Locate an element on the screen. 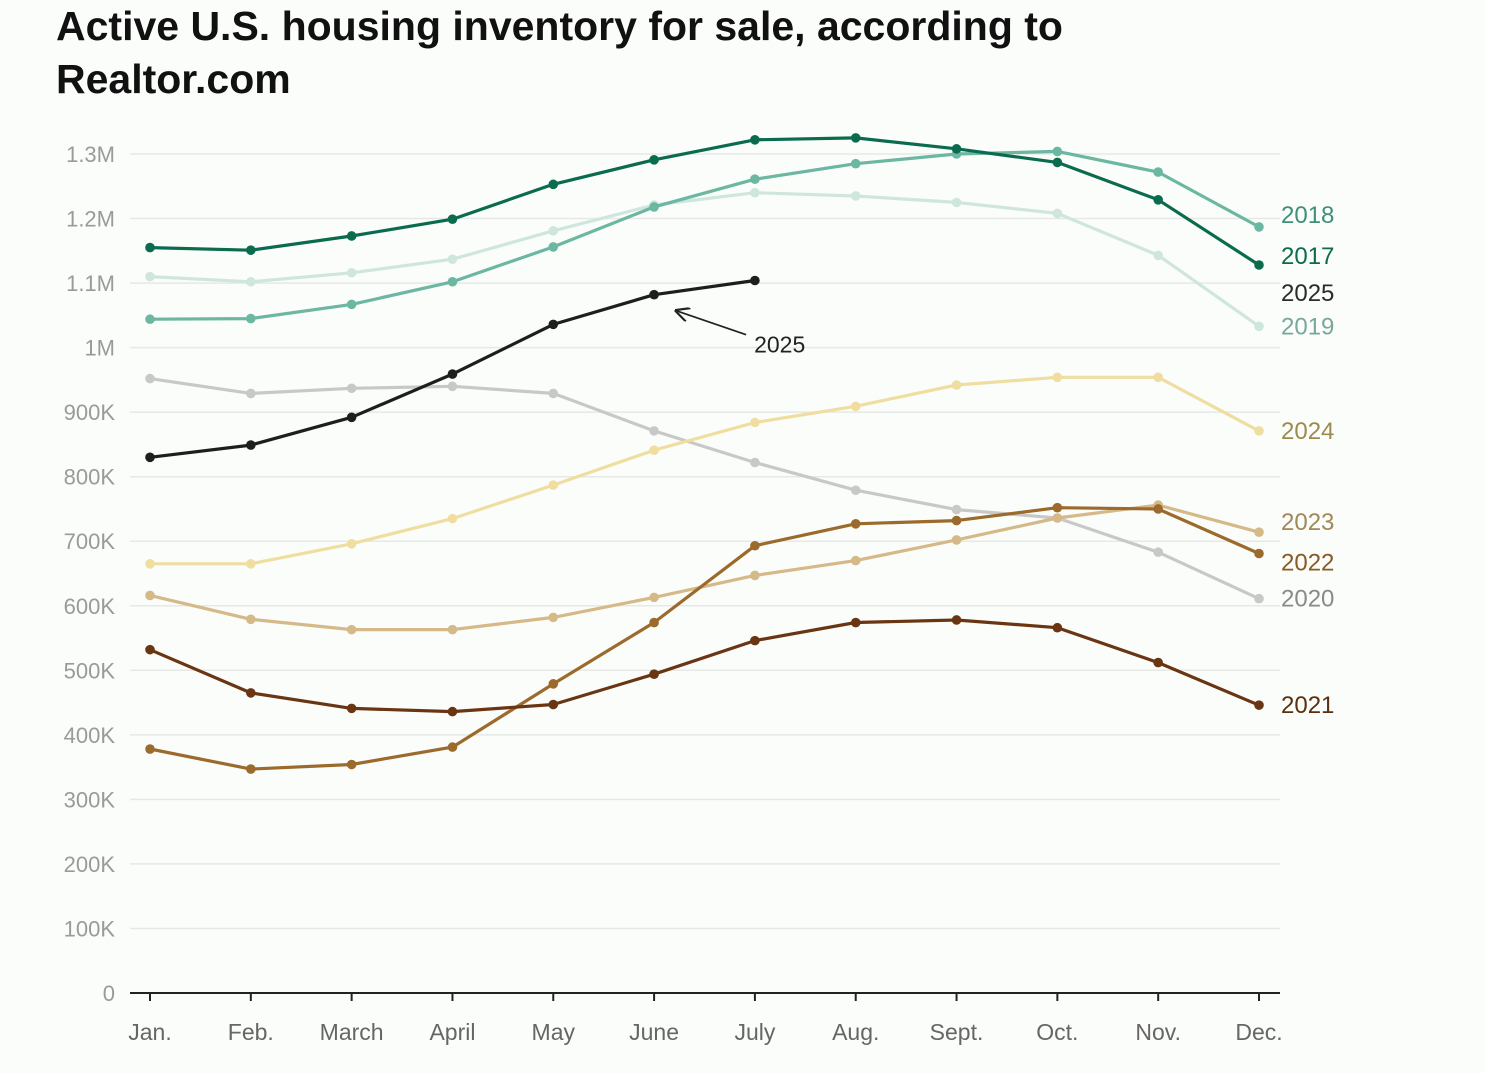  y-tick-label: 700K is located at coordinates (90, 541).